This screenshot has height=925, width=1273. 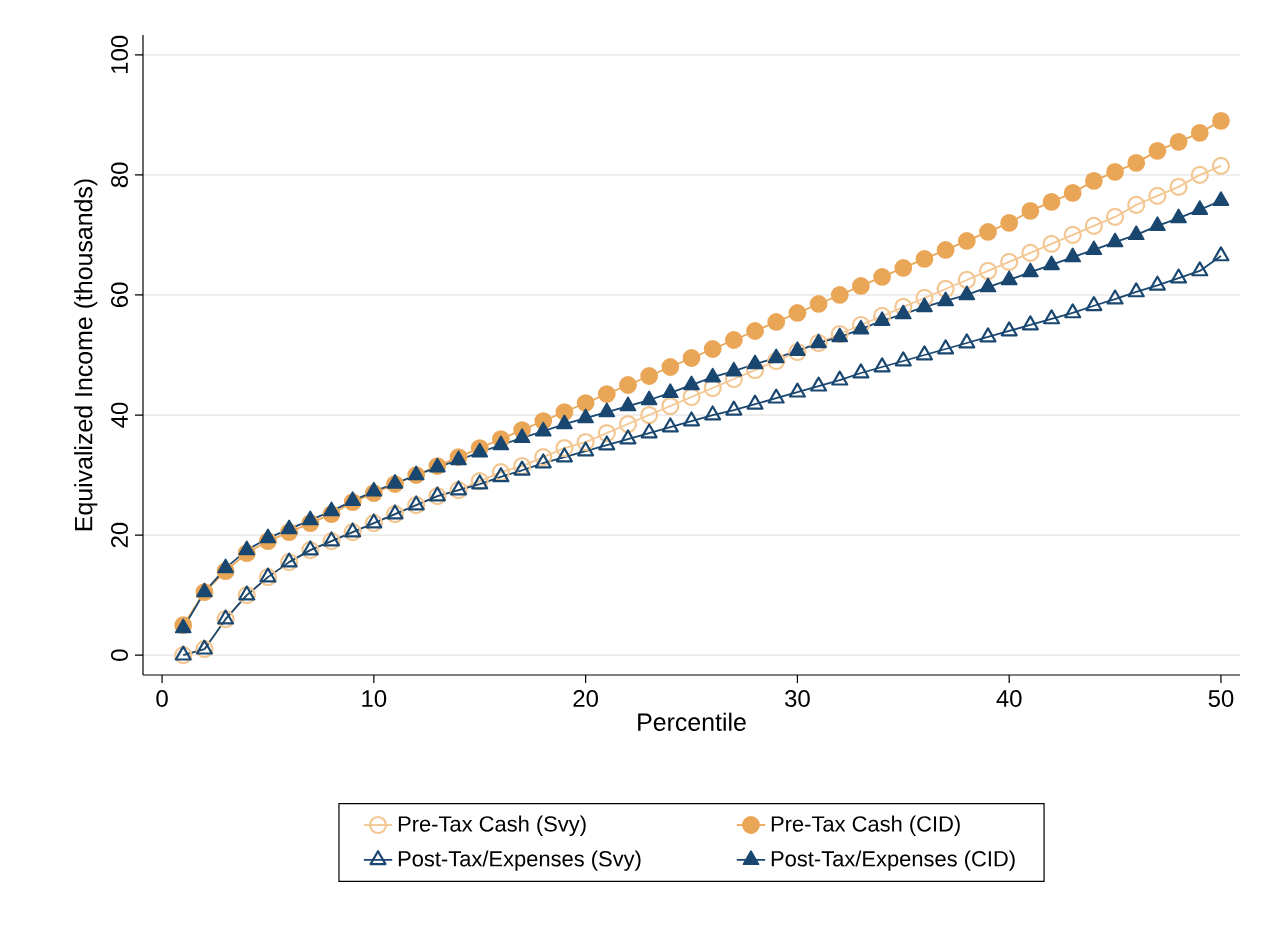 What do you see at coordinates (1009, 698) in the screenshot?
I see `x-tick-label: 40` at bounding box center [1009, 698].